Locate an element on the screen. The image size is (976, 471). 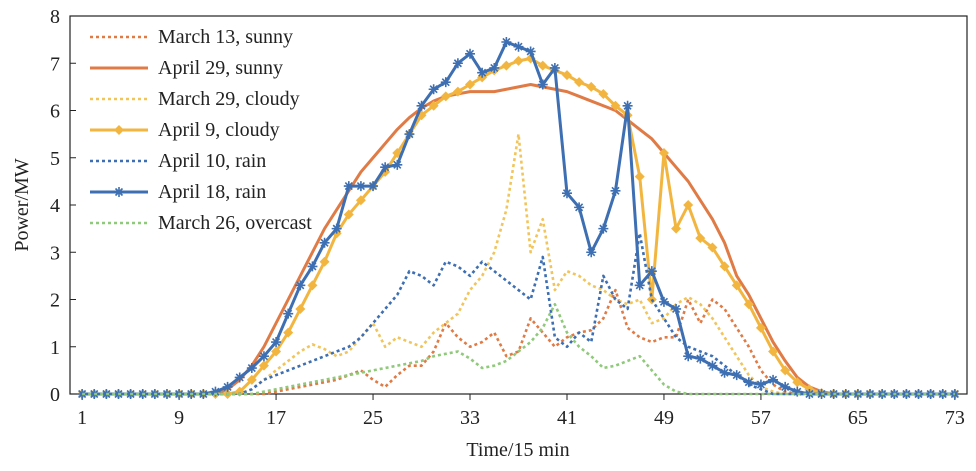
y-tick-label: 3 is located at coordinates (55, 253).